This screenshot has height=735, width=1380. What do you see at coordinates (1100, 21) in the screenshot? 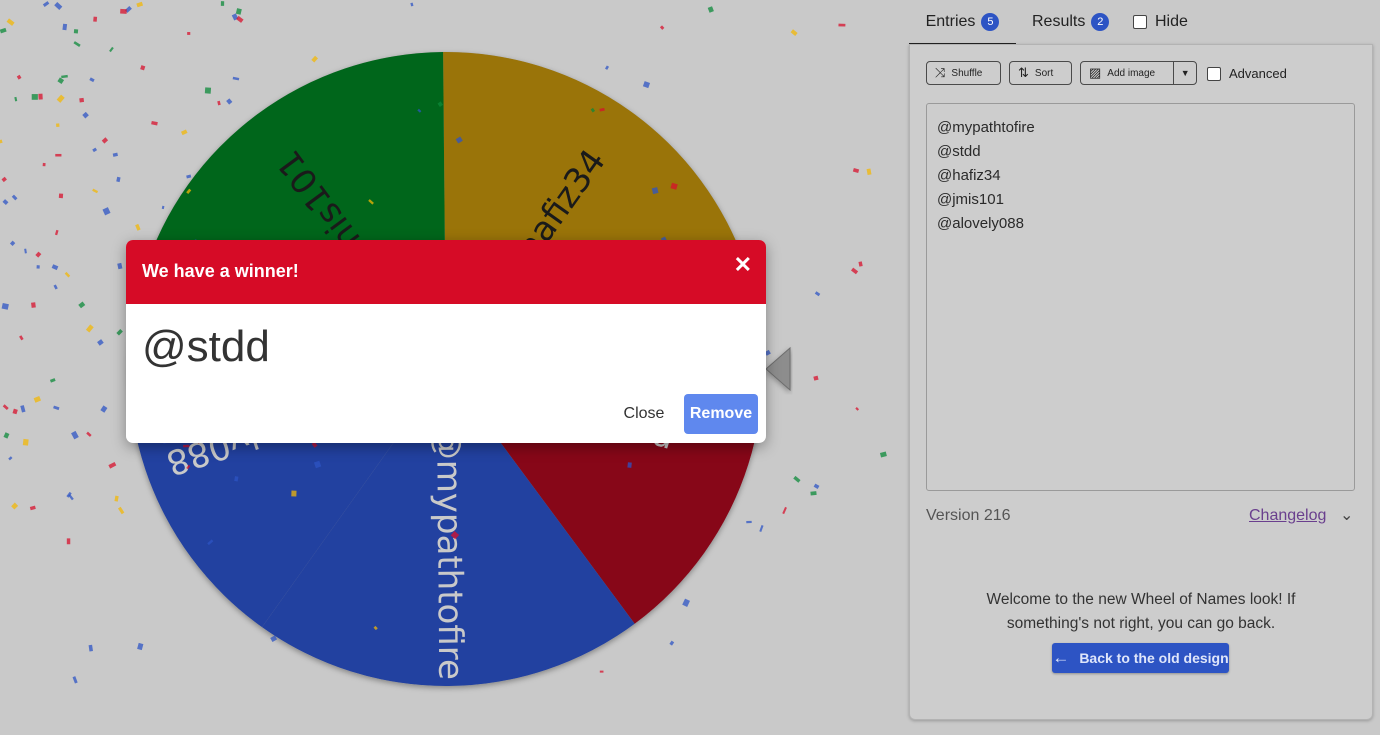
I see `results-count-badge: 2` at bounding box center [1100, 21].